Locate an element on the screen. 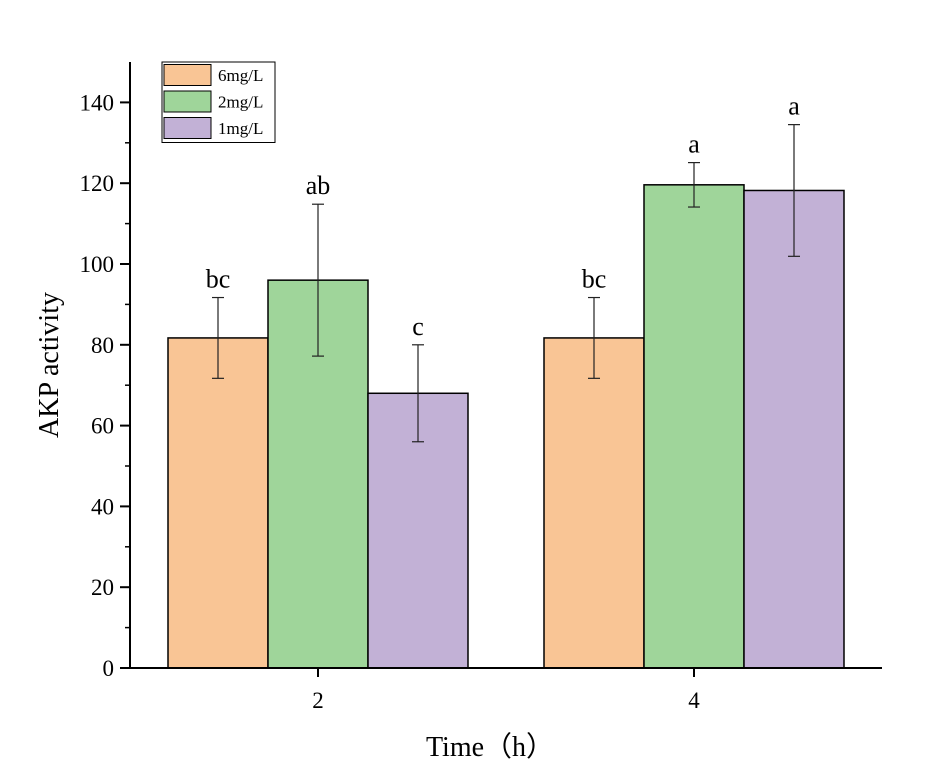 The width and height of the screenshot is (940, 779). significance-label: ab is located at coordinates (318, 185).